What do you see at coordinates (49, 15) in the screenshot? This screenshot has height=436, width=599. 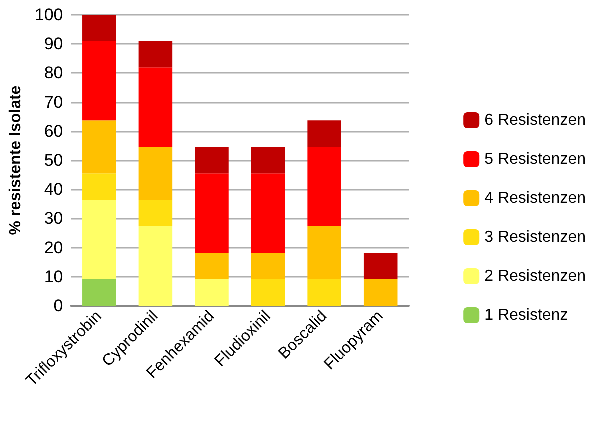 I see `y-tick-label: 100` at bounding box center [49, 15].